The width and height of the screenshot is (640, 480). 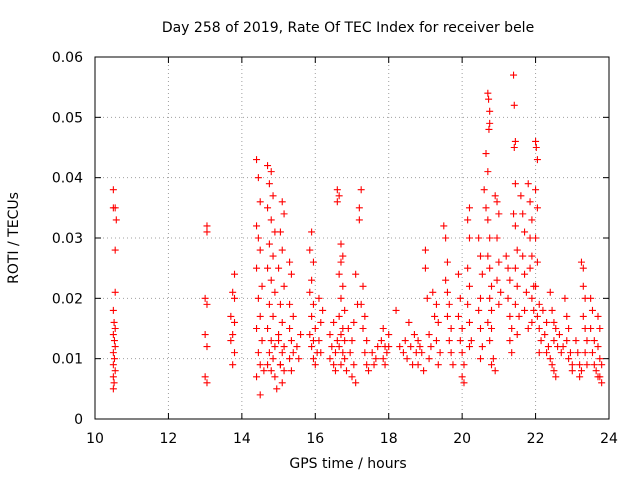 I want to click on x-tick-label: 12, so click(x=169, y=439).